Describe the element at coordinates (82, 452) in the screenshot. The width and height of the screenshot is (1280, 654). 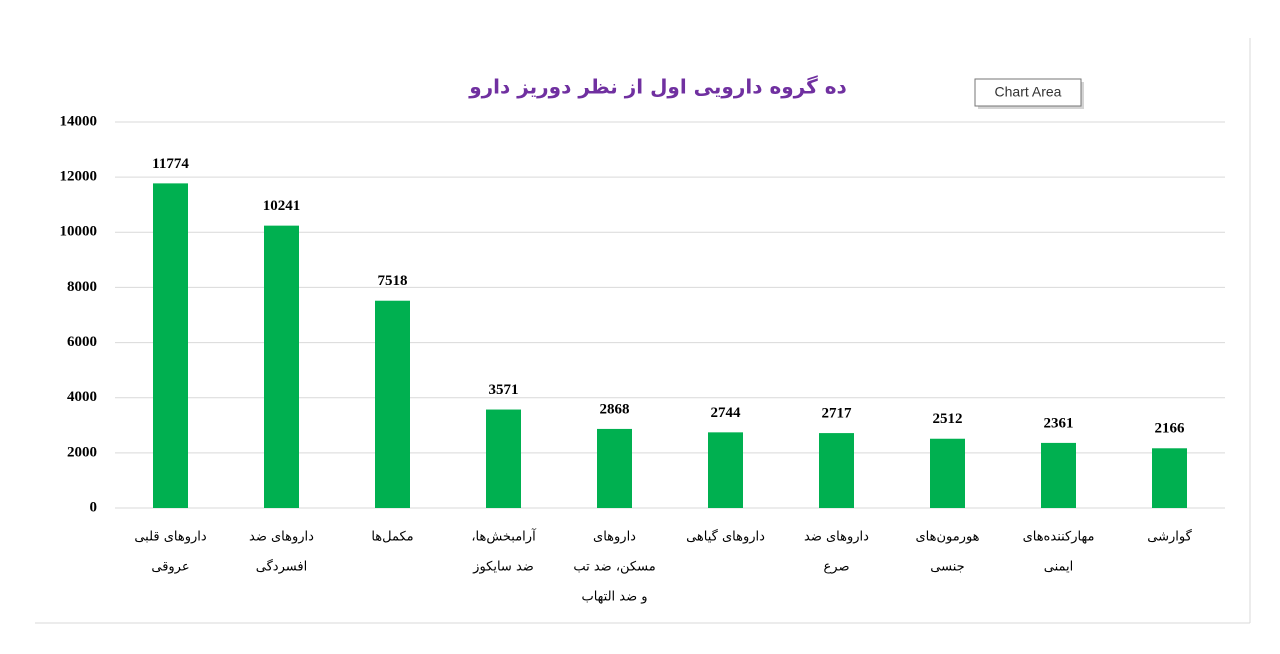
I see `y-tick-label: 2000` at that location.